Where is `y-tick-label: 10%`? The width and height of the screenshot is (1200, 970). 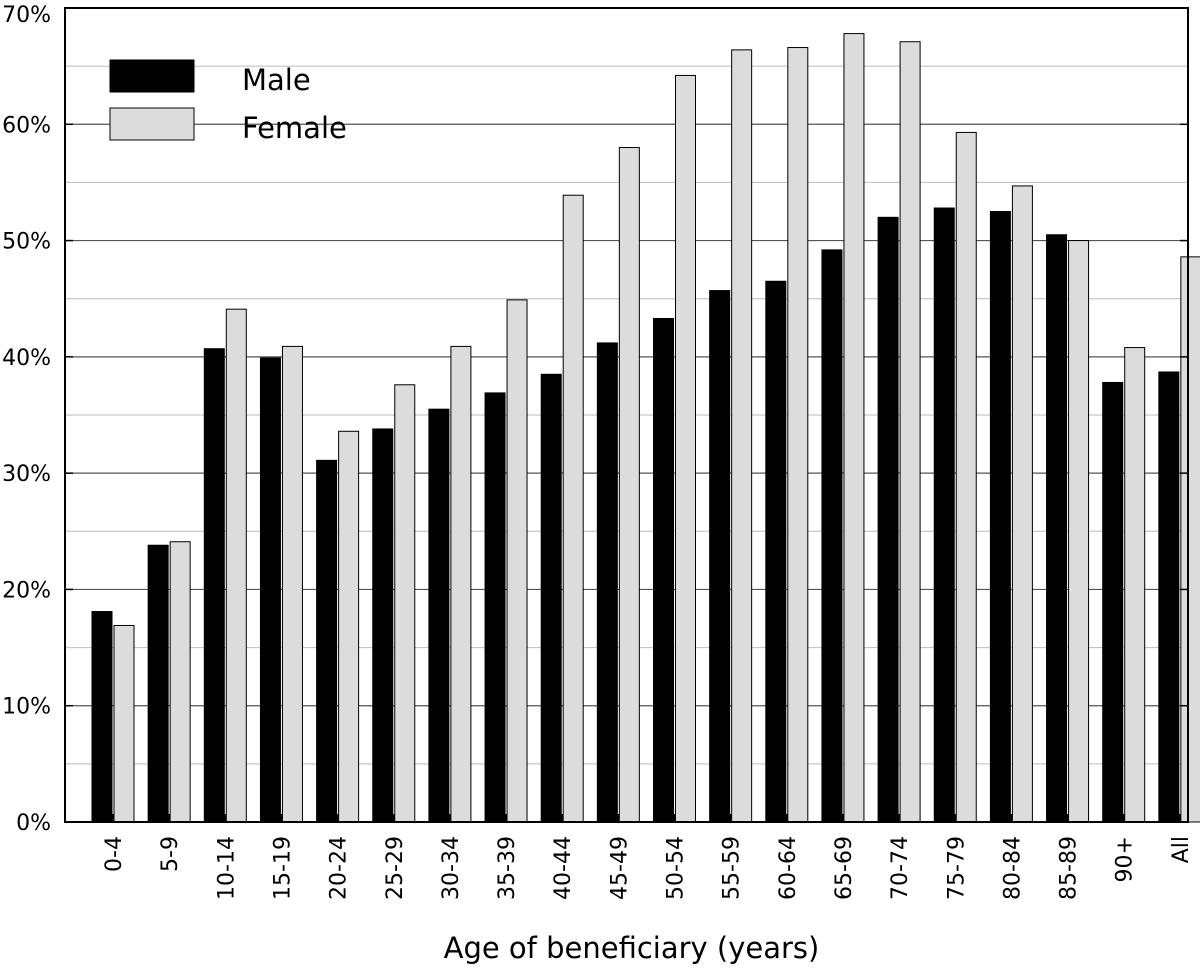 y-tick-label: 10% is located at coordinates (26, 707).